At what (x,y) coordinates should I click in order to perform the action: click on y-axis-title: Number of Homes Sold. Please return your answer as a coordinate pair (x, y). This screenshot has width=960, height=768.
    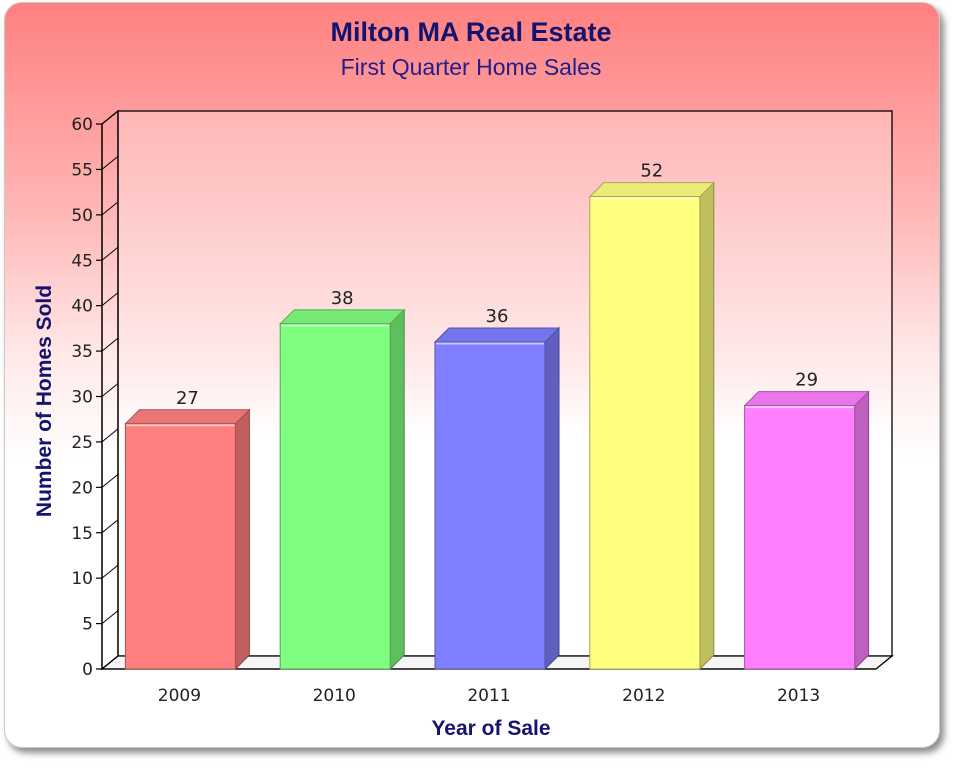
    Looking at the image, I should click on (44, 401).